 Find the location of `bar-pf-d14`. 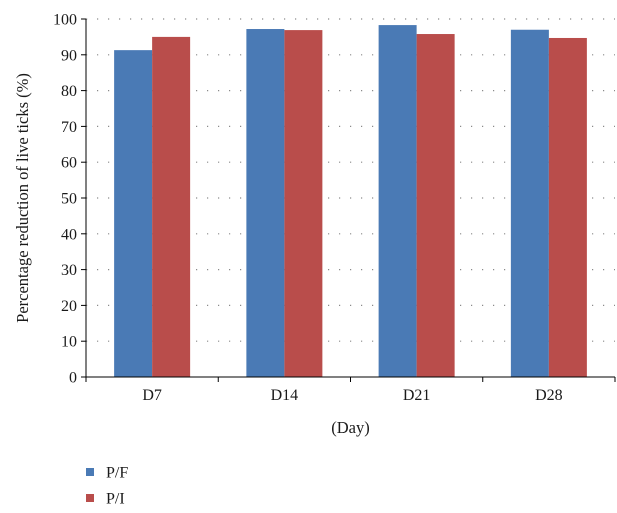

bar-pf-d14 is located at coordinates (265, 203).